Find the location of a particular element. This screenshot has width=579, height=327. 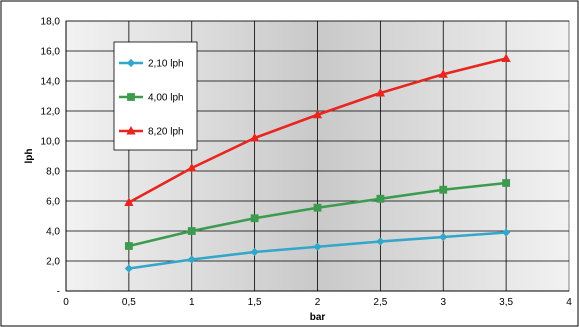

y-tick-label: 8,0 is located at coordinates (53, 172).